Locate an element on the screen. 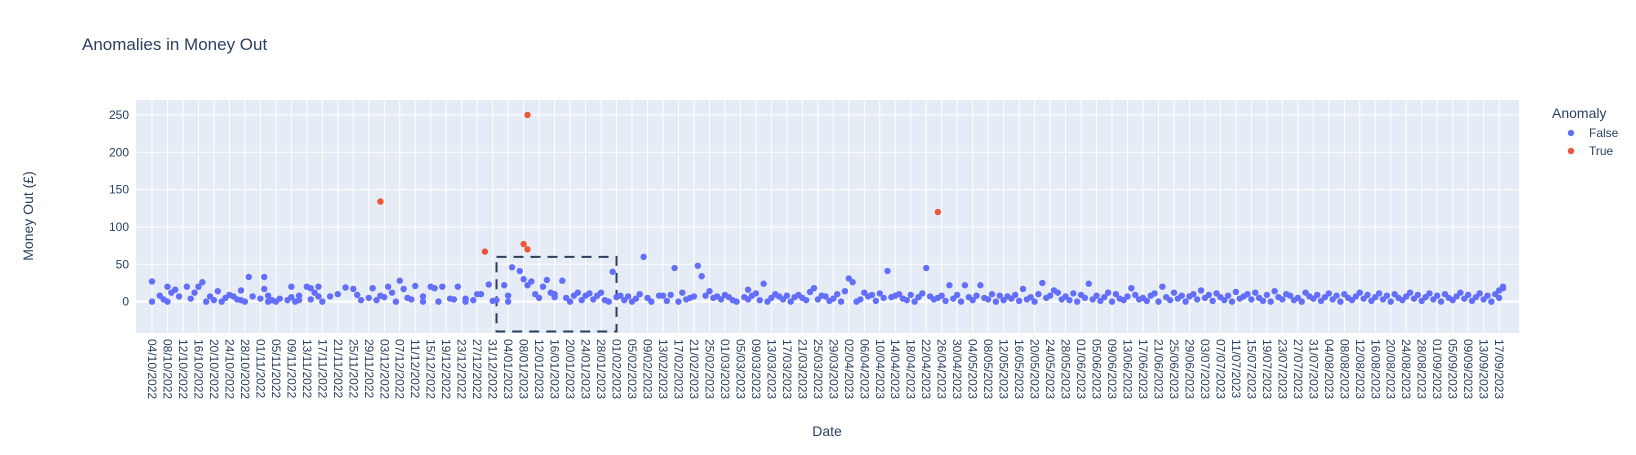  anomaly-point is located at coordinates (938, 212).